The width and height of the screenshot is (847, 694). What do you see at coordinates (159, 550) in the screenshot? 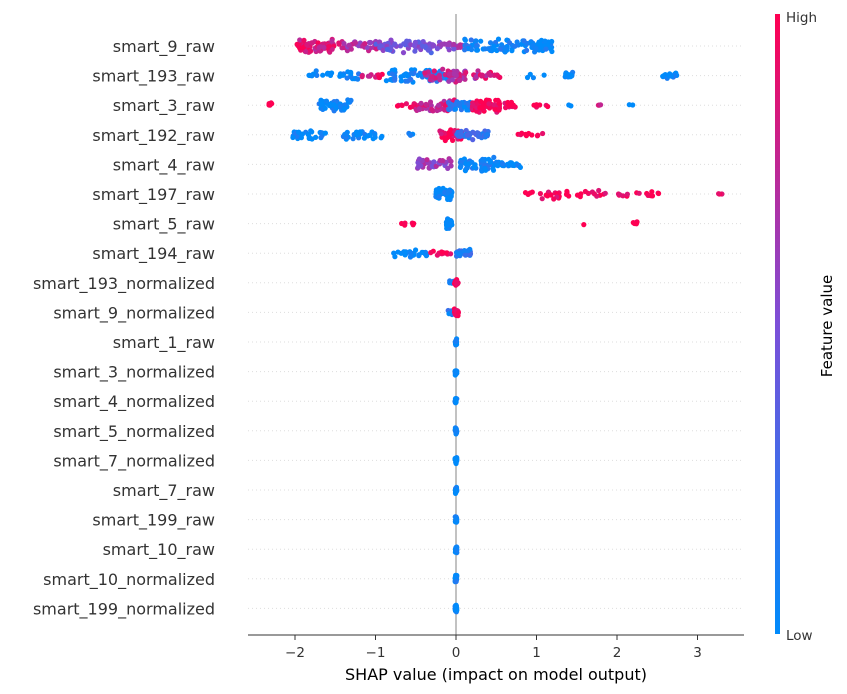
I see `feature-label: smart_10_raw` at bounding box center [159, 550].